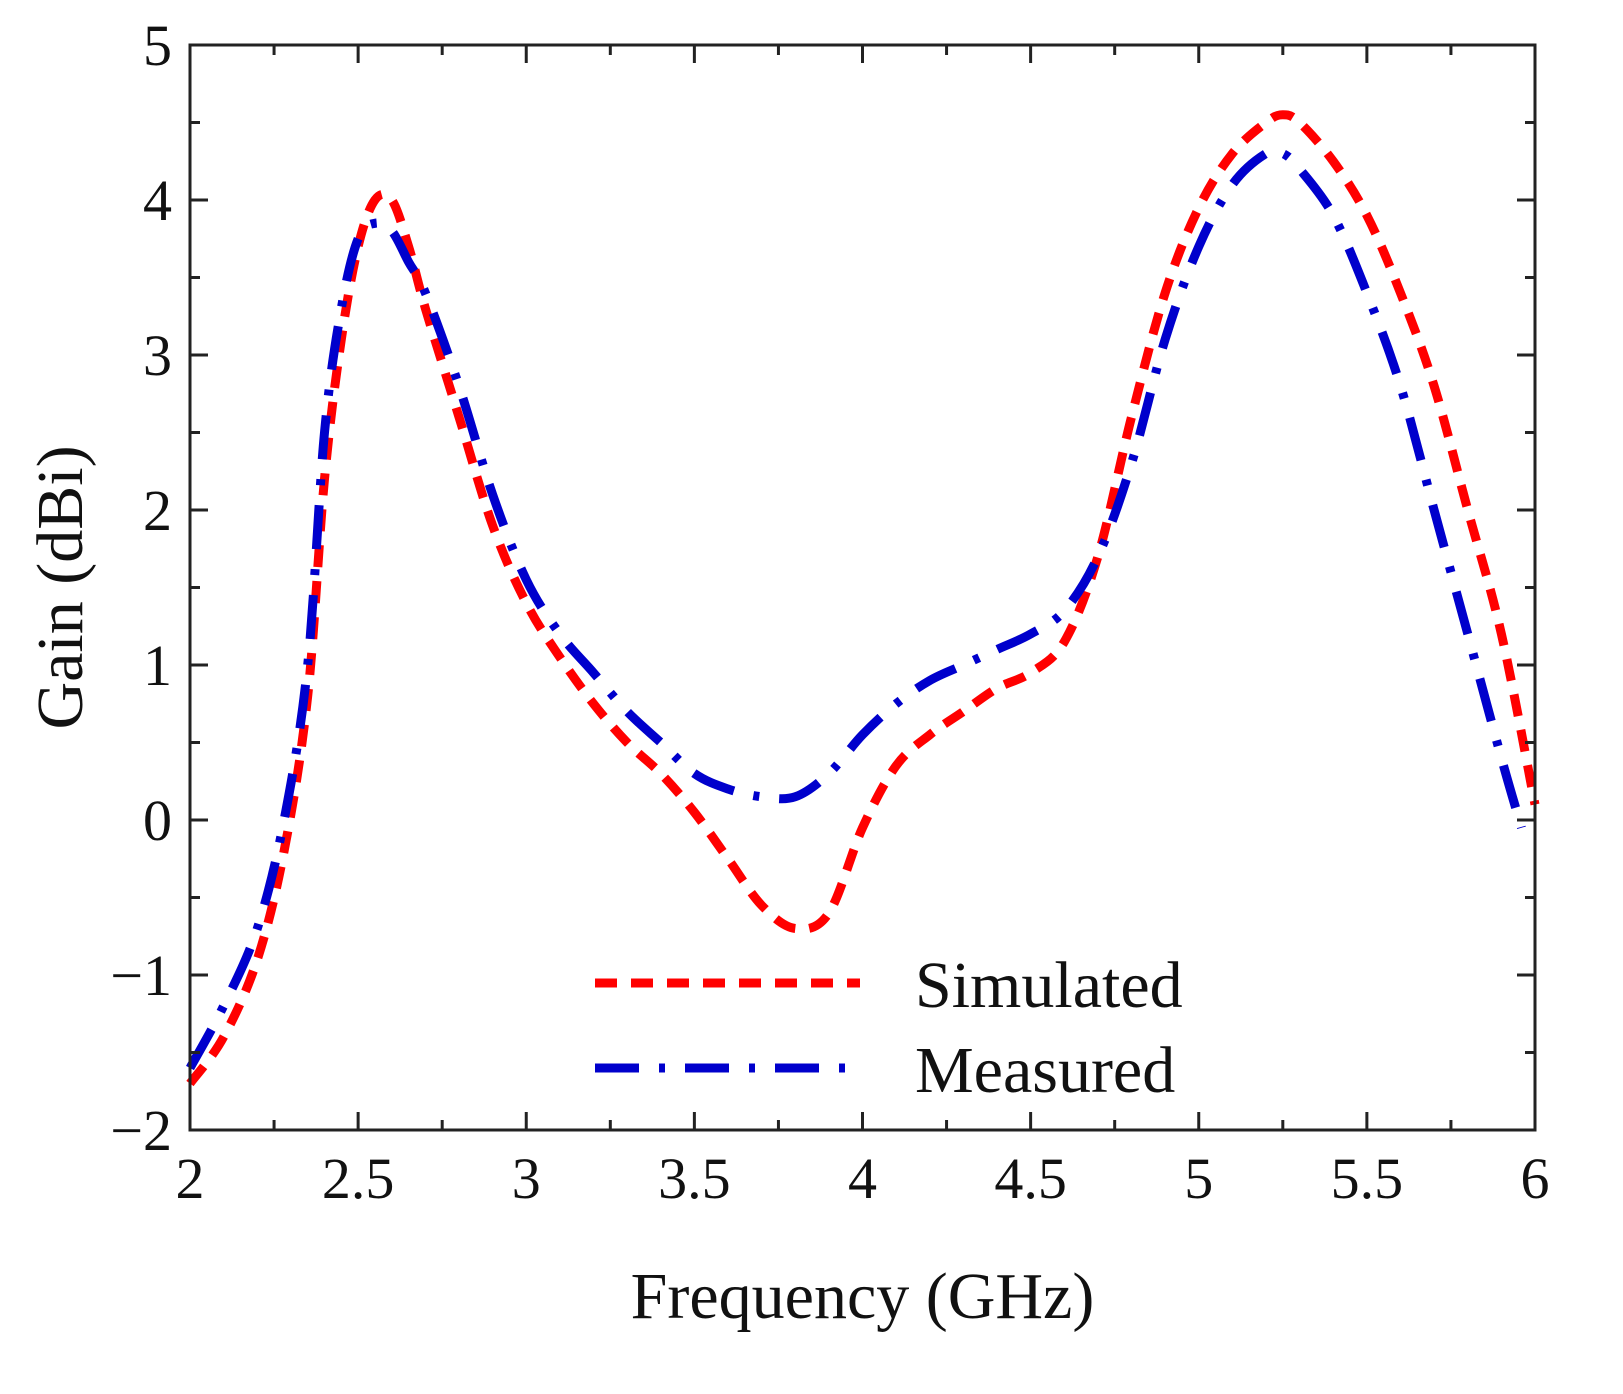  Describe the element at coordinates (1049, 985) in the screenshot. I see `legend-label-simulated: Simulated` at that location.